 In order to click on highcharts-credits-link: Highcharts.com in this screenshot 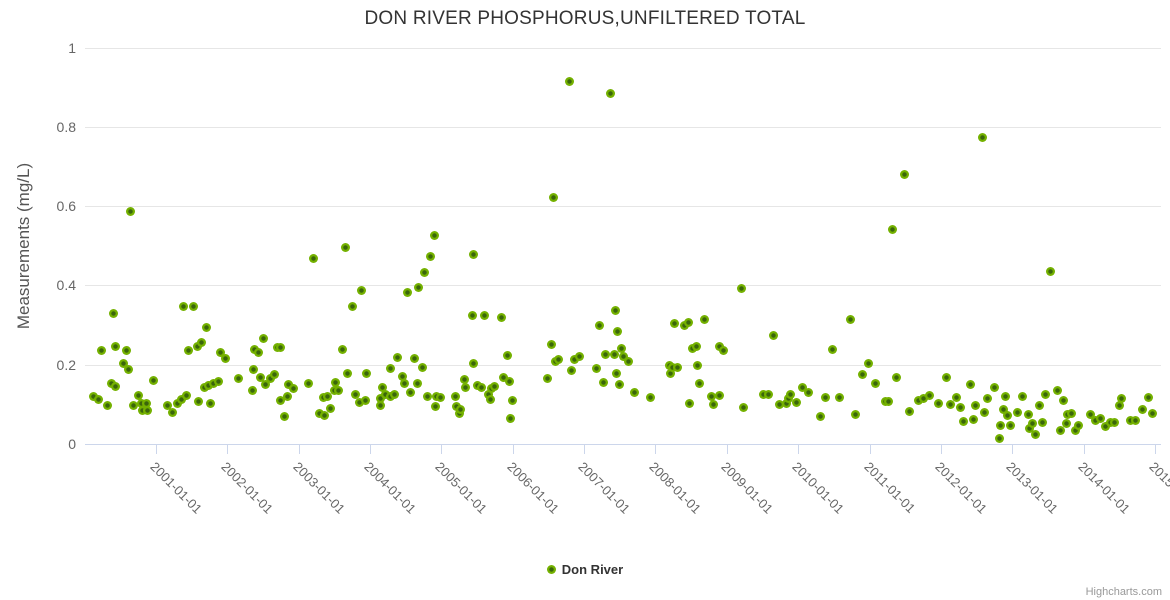, I will do `click(1123, 592)`.